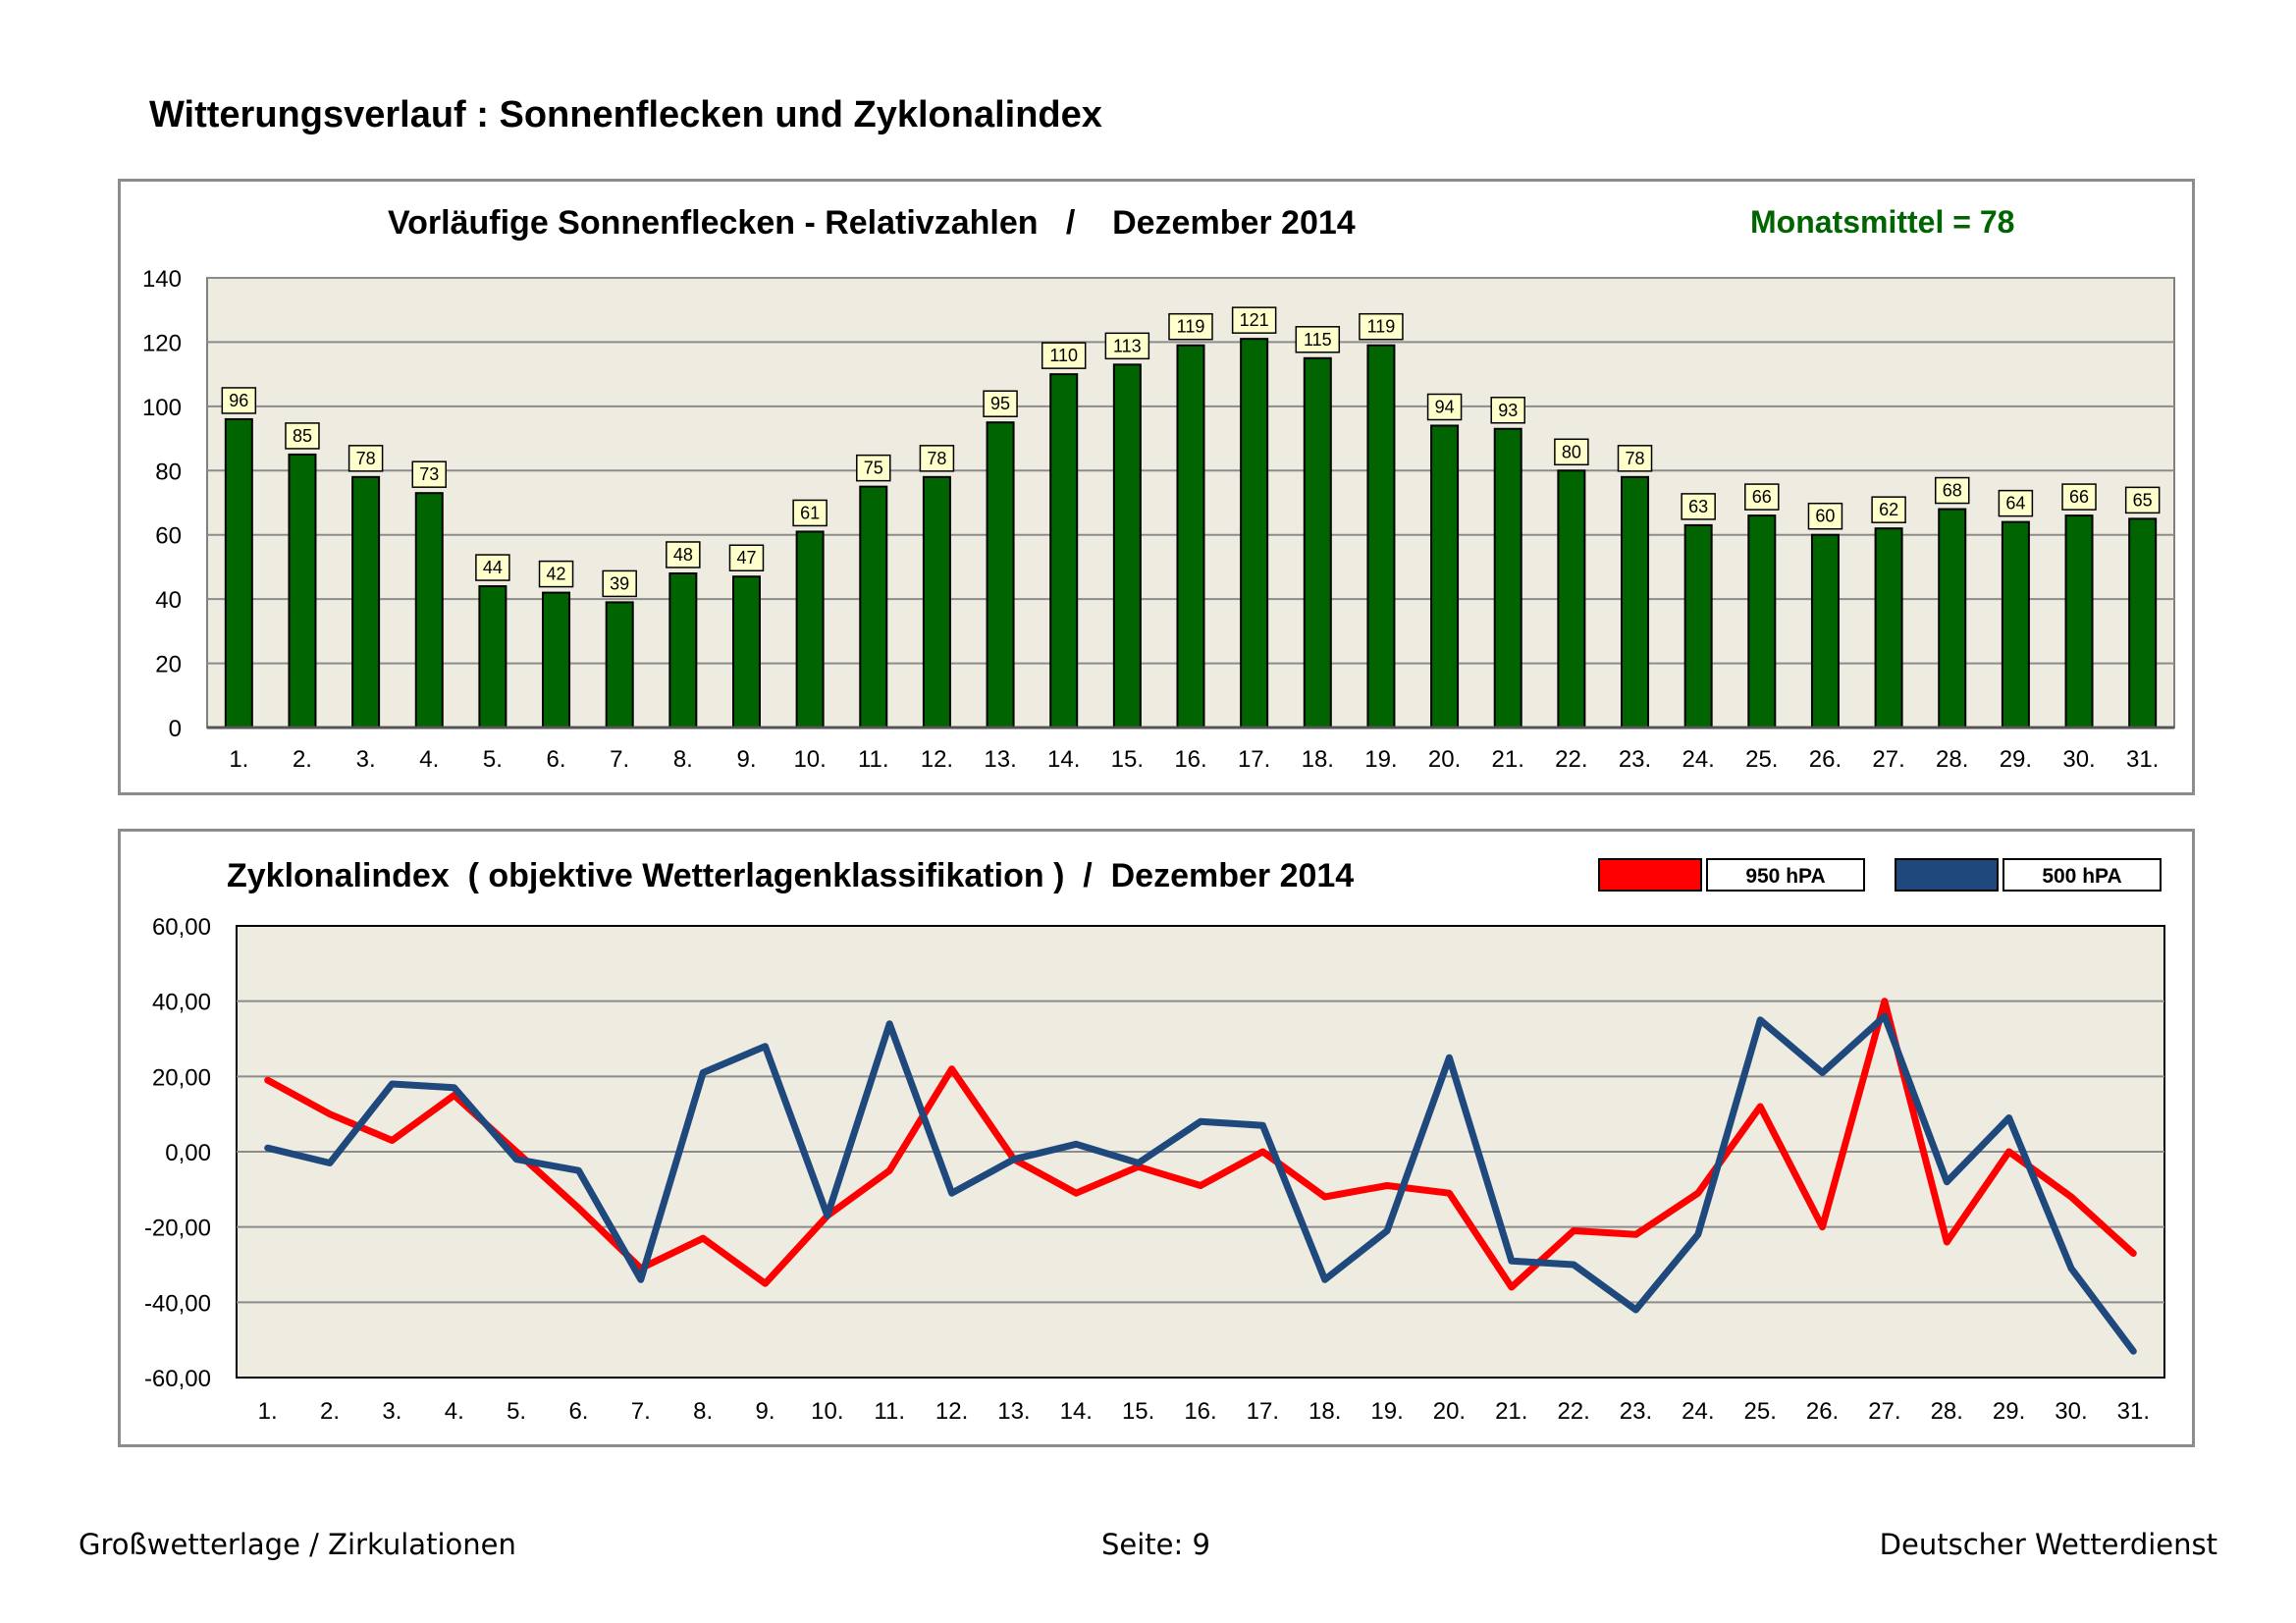 The image size is (2296, 1623). I want to click on x-tick-label: 17., so click(1263, 1412).